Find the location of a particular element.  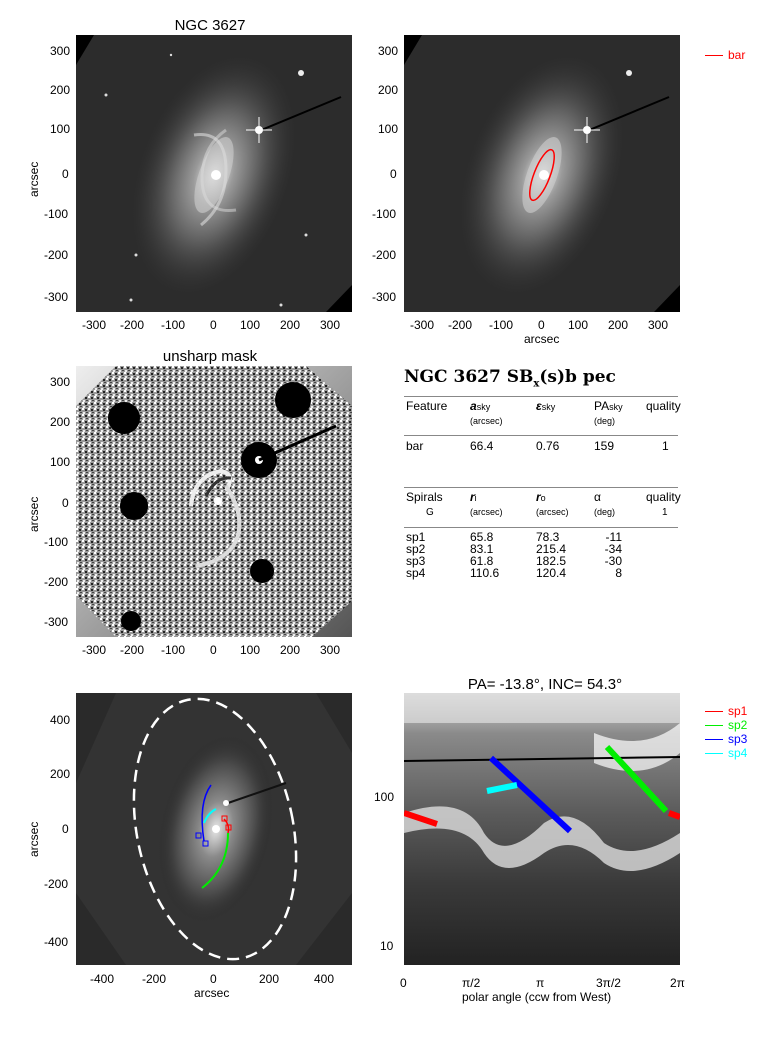

bar-header-quality: quality is located at coordinates (663, 406).